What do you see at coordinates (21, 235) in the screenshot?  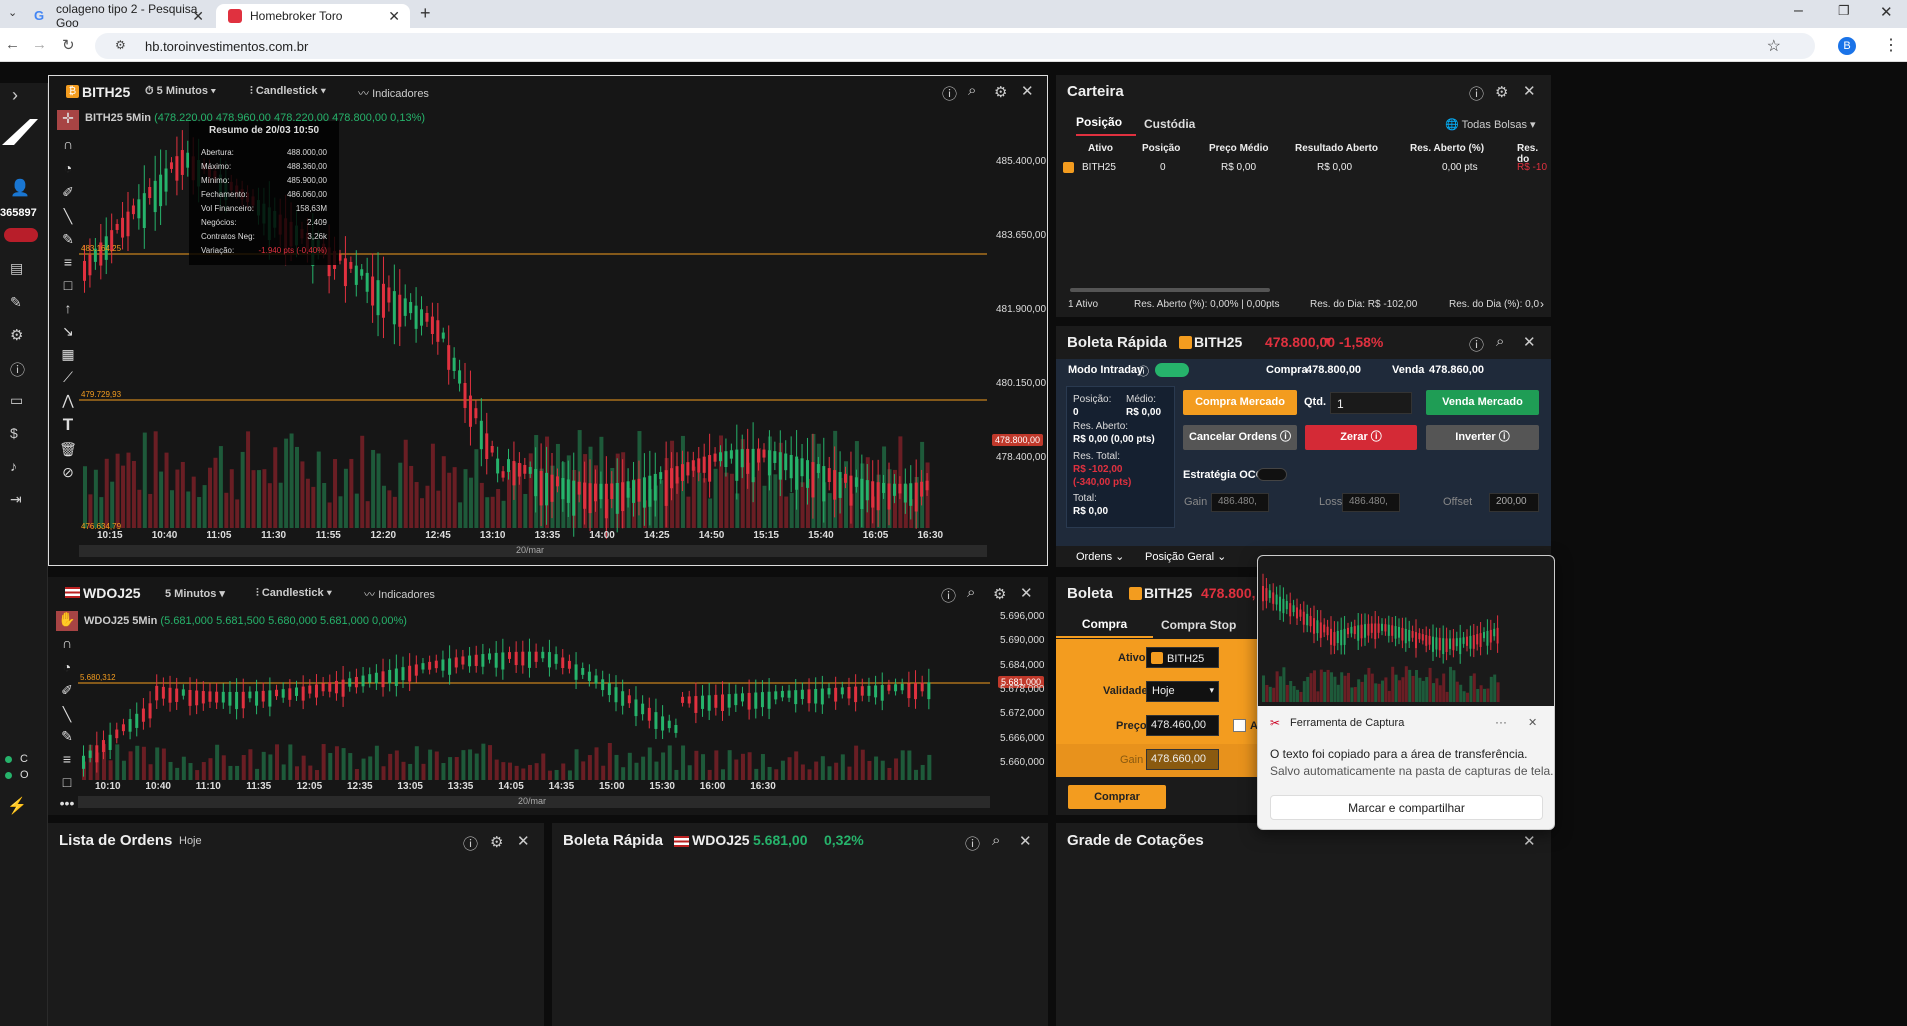 I see `account-toggle` at bounding box center [21, 235].